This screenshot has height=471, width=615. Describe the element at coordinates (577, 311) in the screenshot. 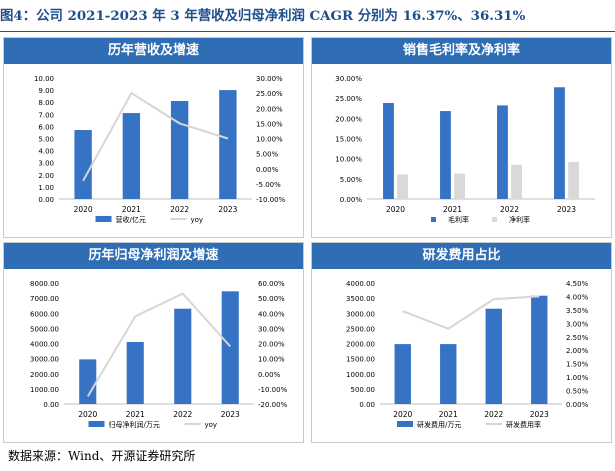

I see `y-tick-label-right: 3.50%` at that location.